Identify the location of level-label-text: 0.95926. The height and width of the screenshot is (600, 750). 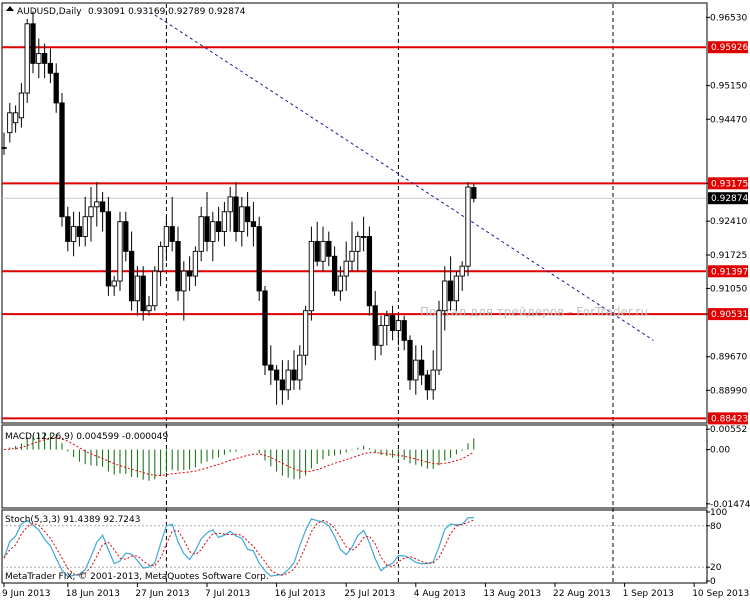
(729, 48).